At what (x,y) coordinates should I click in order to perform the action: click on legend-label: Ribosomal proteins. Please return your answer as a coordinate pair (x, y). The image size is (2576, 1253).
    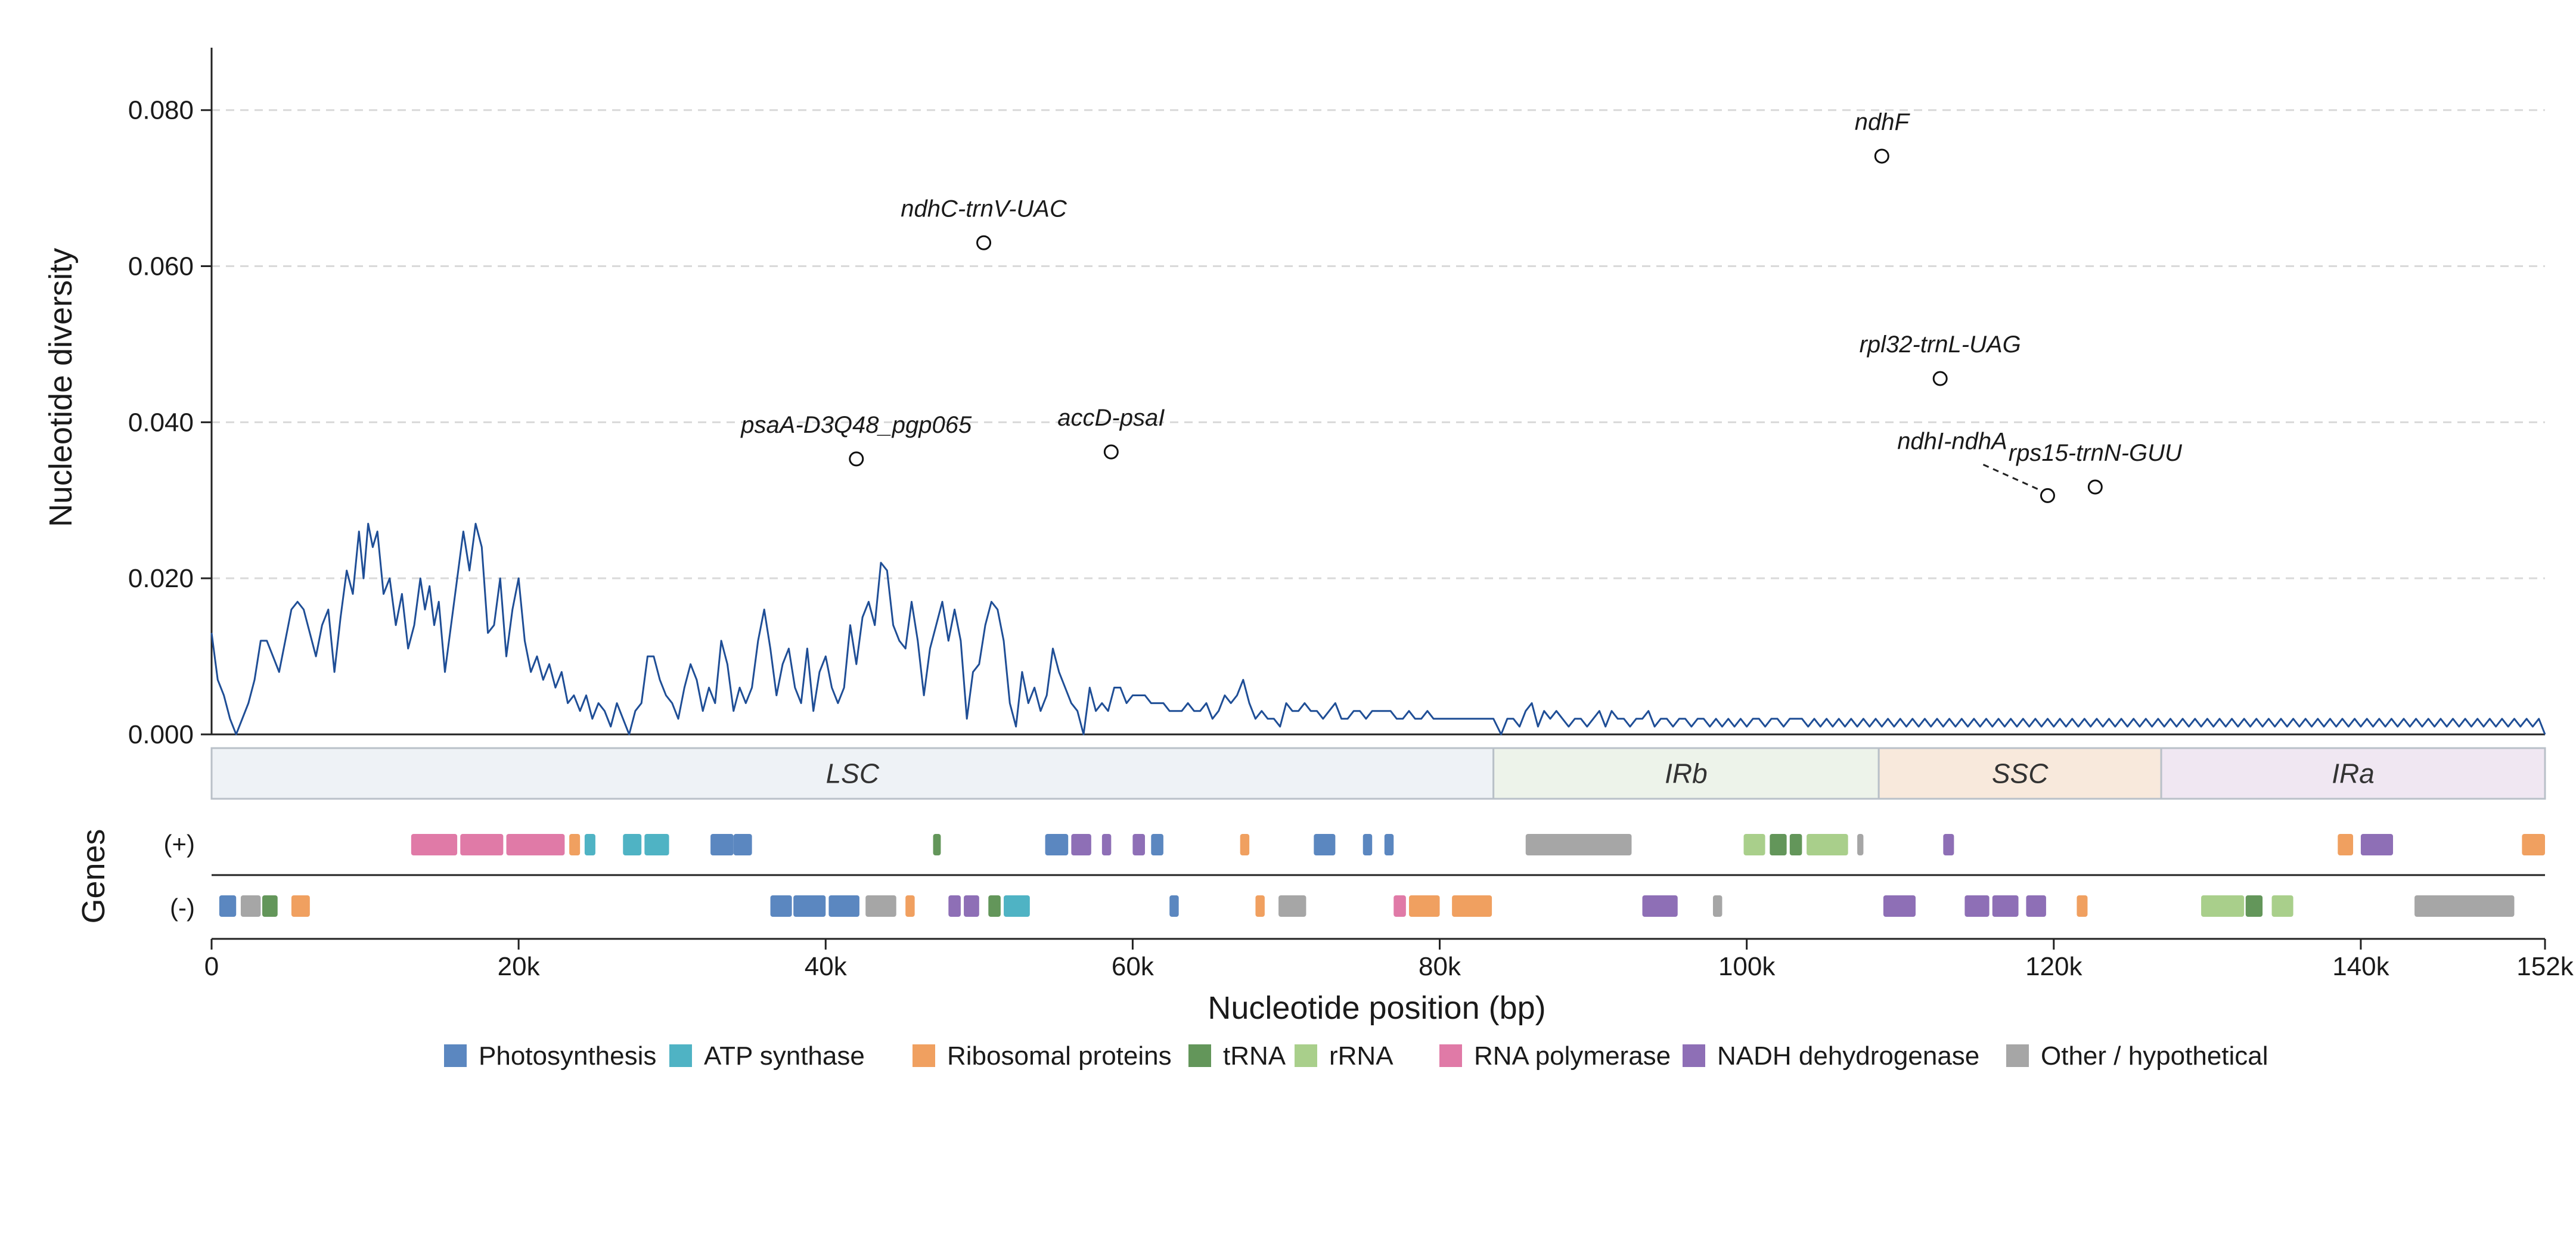
    Looking at the image, I should click on (1060, 1056).